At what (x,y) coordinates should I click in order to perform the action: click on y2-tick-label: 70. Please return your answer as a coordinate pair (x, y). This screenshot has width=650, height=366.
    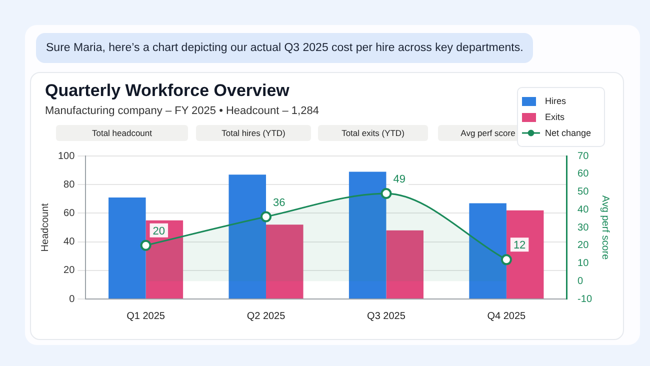
    Looking at the image, I should click on (584, 156).